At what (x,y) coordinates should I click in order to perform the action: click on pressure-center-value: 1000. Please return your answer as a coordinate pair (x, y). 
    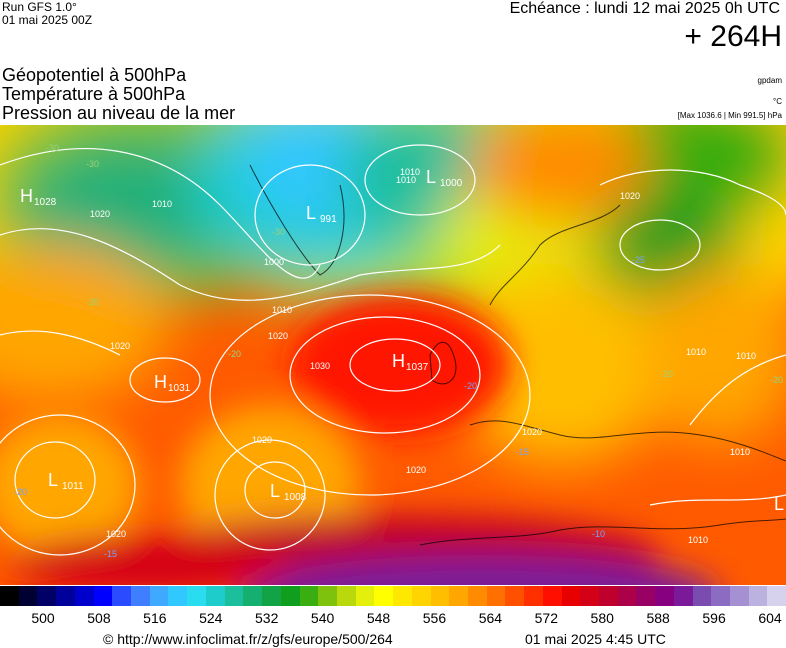
    Looking at the image, I should click on (451, 183).